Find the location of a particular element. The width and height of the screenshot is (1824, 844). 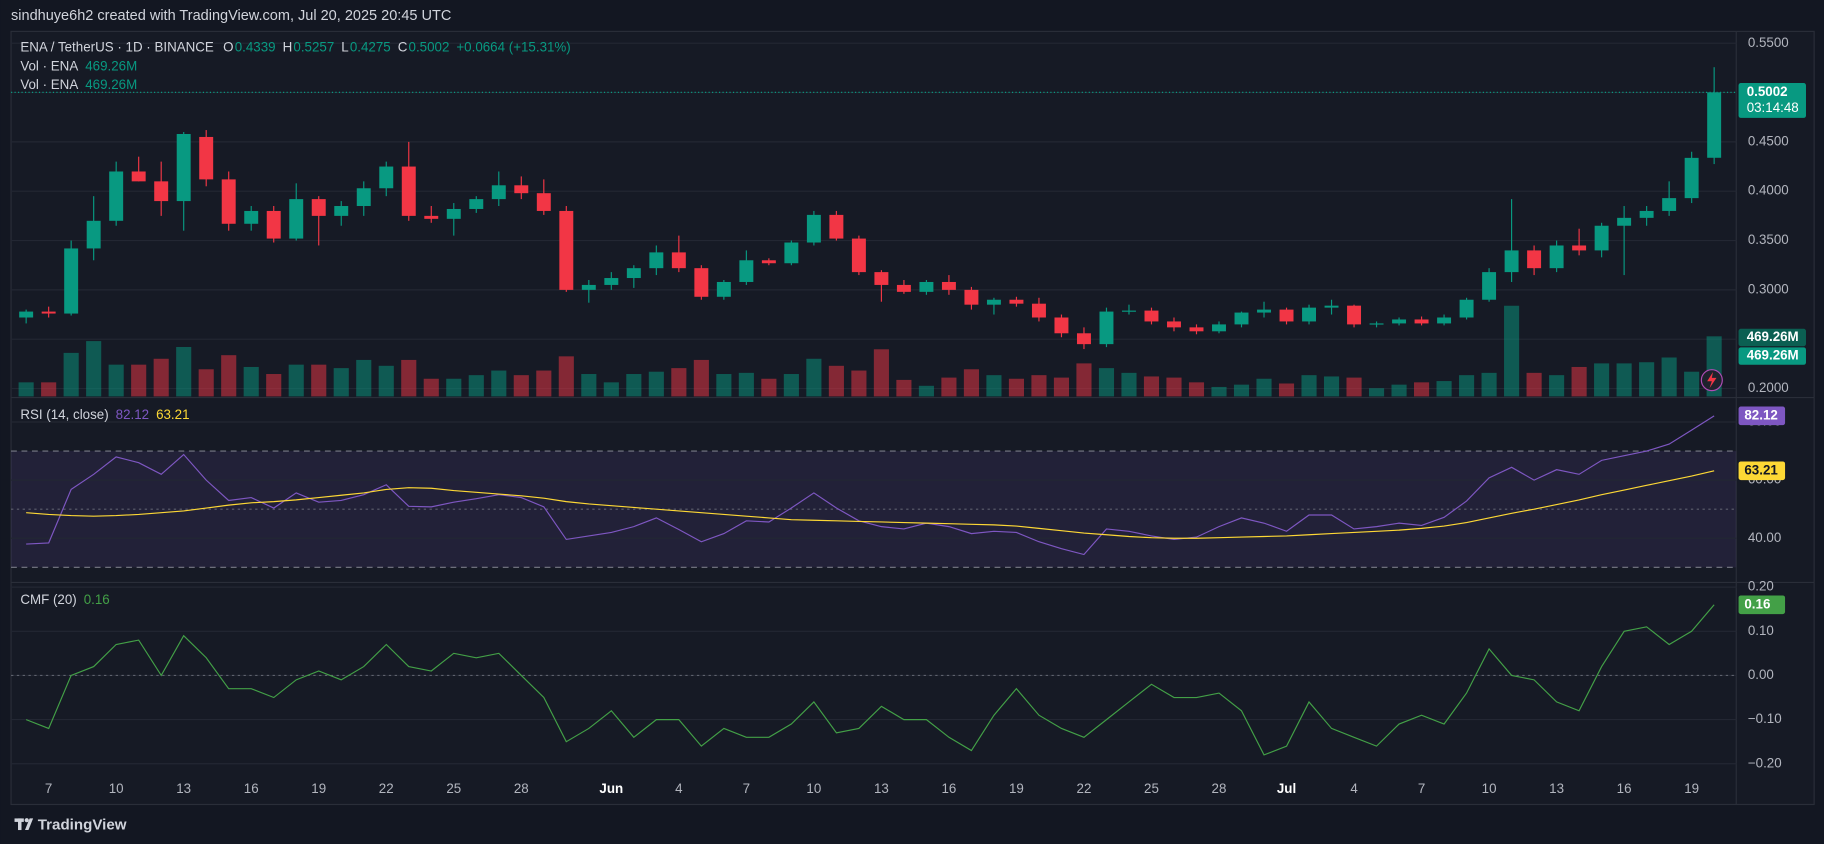

ohlc-value: 0.5002 is located at coordinates (429, 46).